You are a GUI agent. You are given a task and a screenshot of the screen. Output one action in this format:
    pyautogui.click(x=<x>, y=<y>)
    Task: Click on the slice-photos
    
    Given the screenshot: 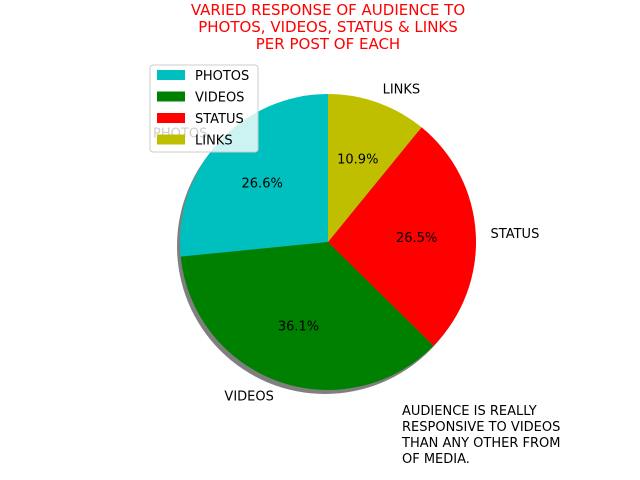 What is the action you would take?
    pyautogui.click(x=254, y=175)
    